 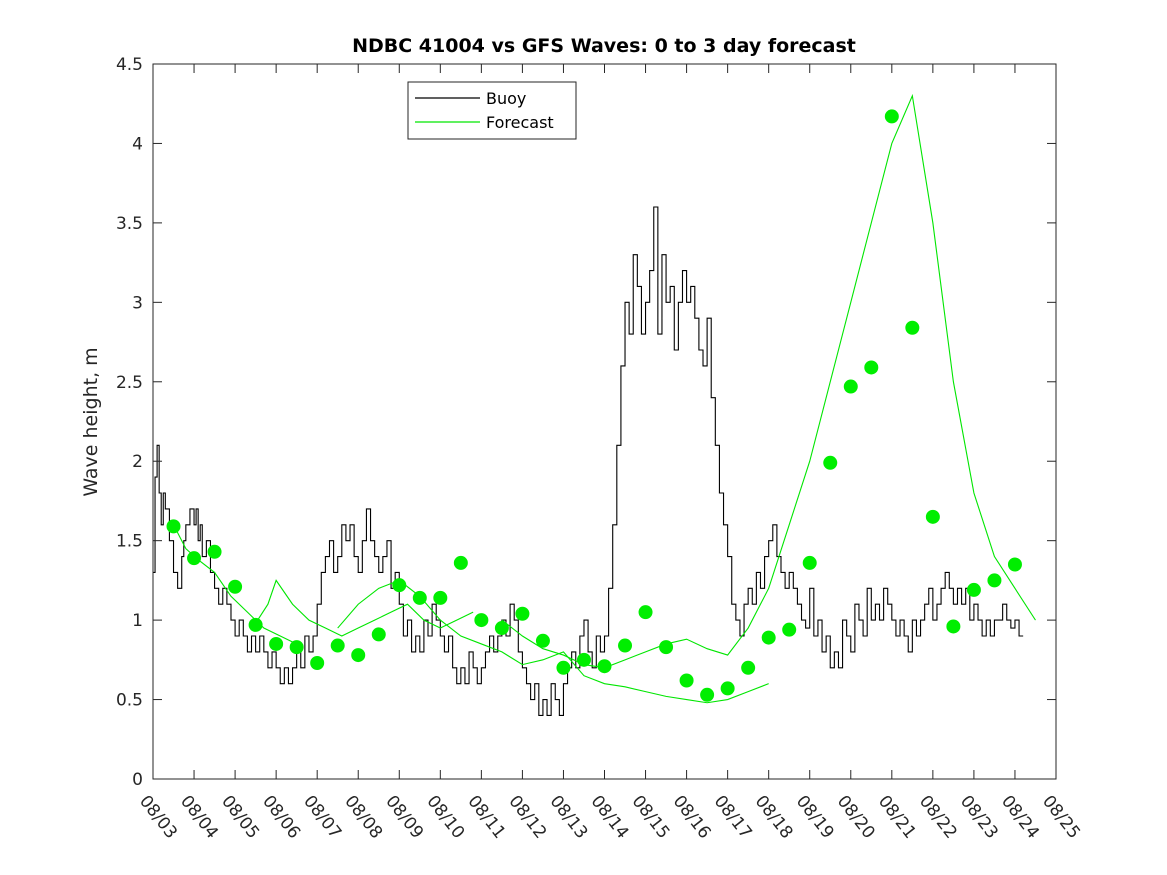 What do you see at coordinates (137, 144) in the screenshot?
I see `y-tick-label: 4` at bounding box center [137, 144].